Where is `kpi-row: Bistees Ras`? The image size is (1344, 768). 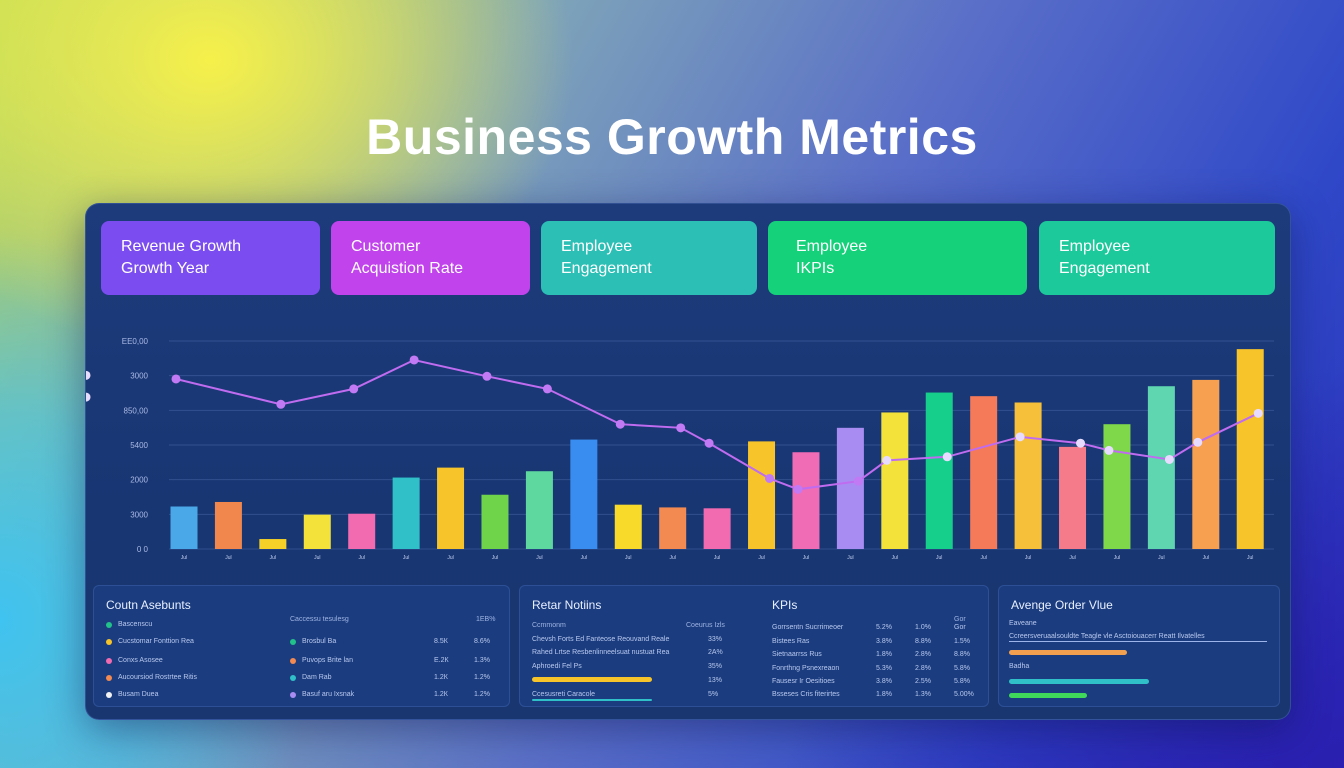 kpi-row: Bistees Ras is located at coordinates (791, 641).